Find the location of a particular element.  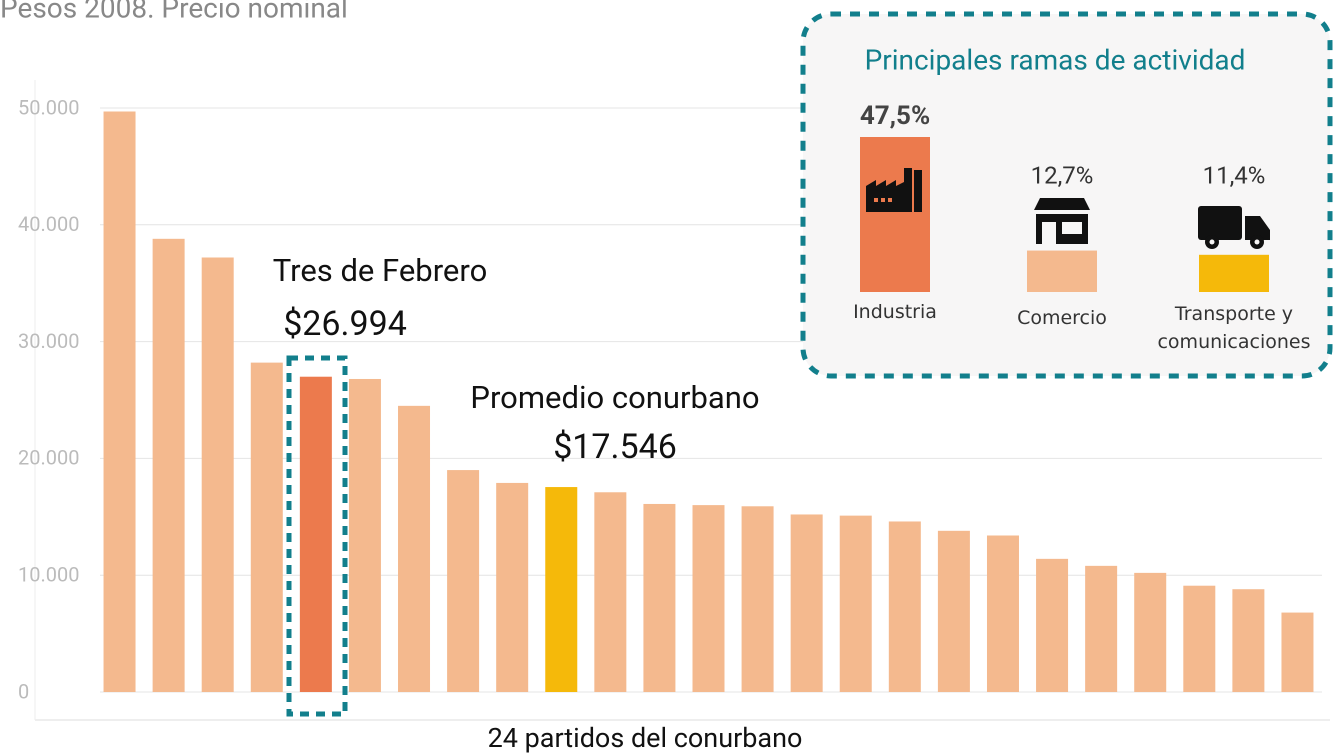

y-tick-label: 30.000 is located at coordinates (48, 341).